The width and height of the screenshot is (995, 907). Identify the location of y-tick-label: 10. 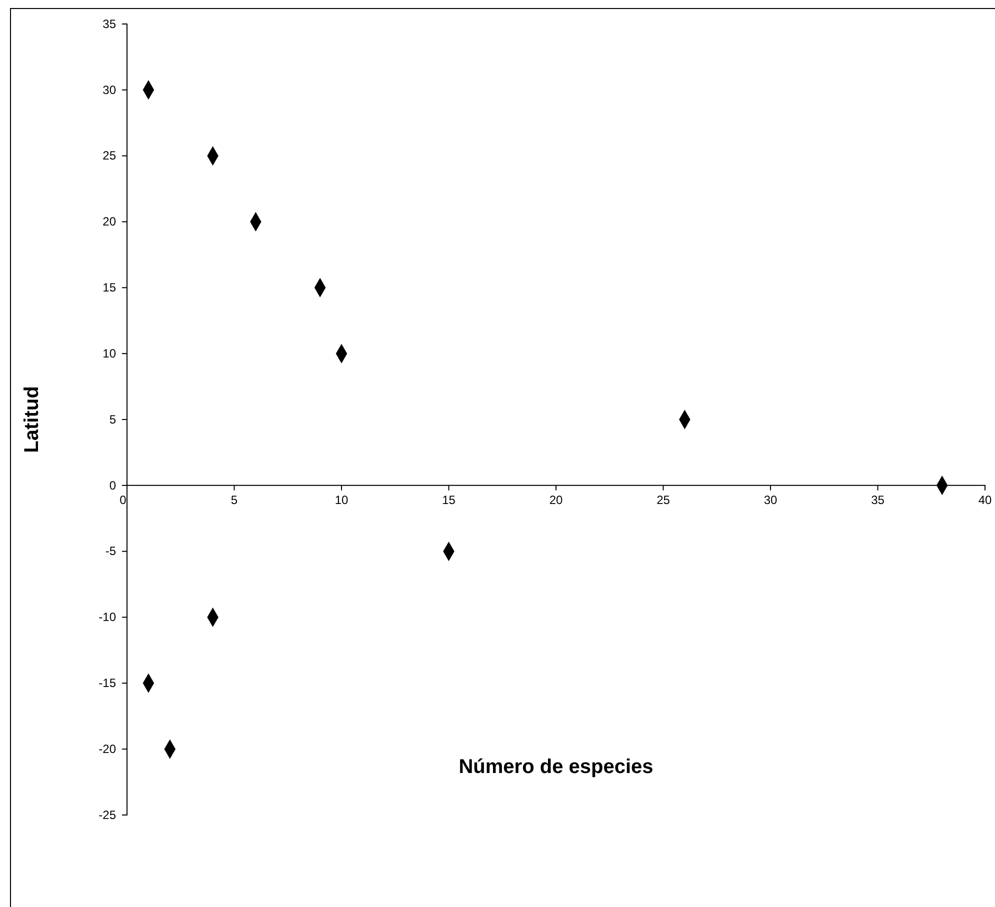
(109, 353).